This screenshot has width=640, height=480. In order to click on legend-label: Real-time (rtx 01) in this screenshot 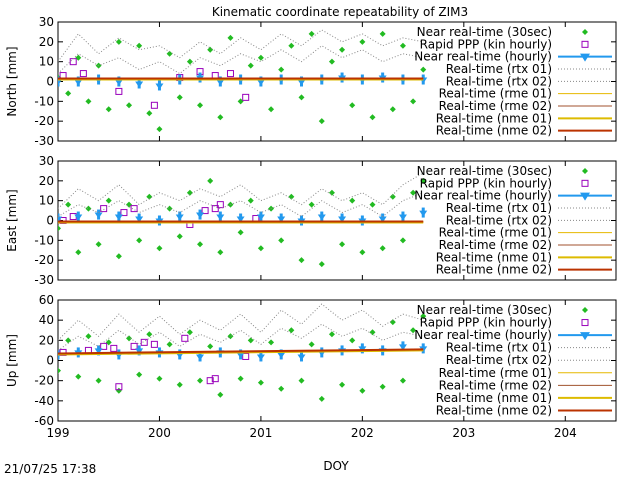, I will do `click(499, 208)`.